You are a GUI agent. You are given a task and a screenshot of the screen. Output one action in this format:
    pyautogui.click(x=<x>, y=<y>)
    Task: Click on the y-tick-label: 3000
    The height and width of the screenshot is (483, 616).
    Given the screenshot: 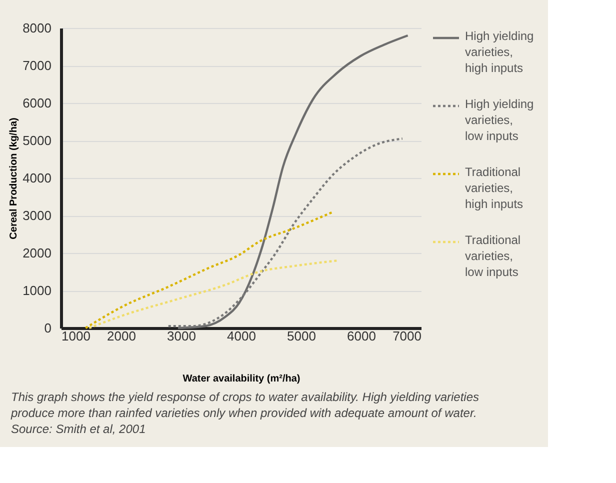 What is the action you would take?
    pyautogui.click(x=37, y=215)
    